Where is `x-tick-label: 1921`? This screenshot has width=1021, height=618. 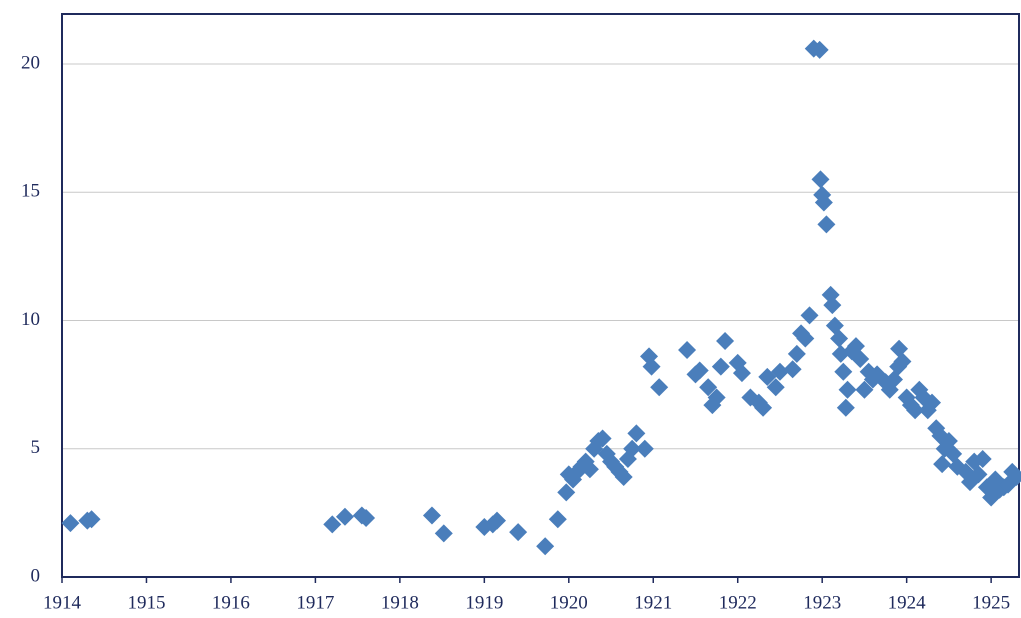 x-tick-label: 1921 is located at coordinates (653, 602).